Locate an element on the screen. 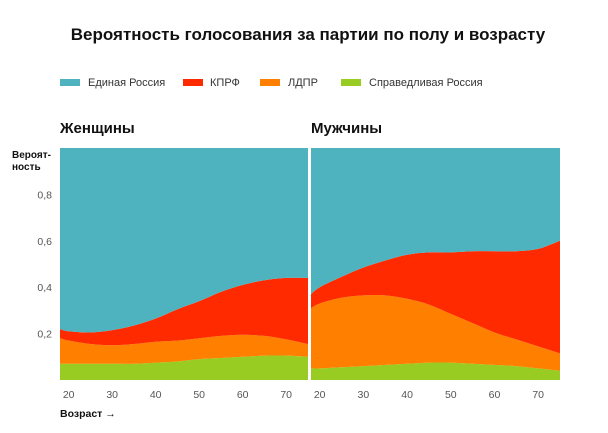  legend-label-ur: Единая Россия is located at coordinates (126, 83).